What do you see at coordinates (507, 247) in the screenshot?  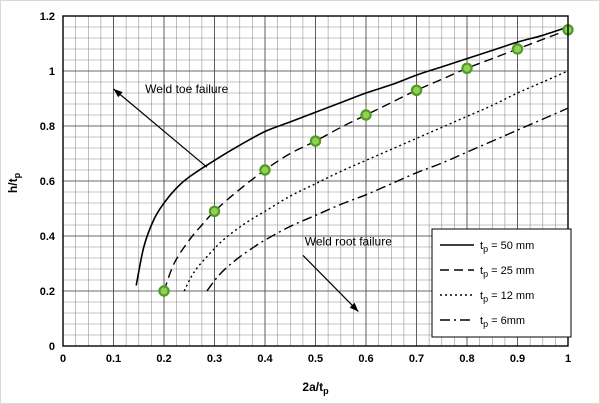 I see `legend-label-tp-50mm: tp = 50 mm` at bounding box center [507, 247].